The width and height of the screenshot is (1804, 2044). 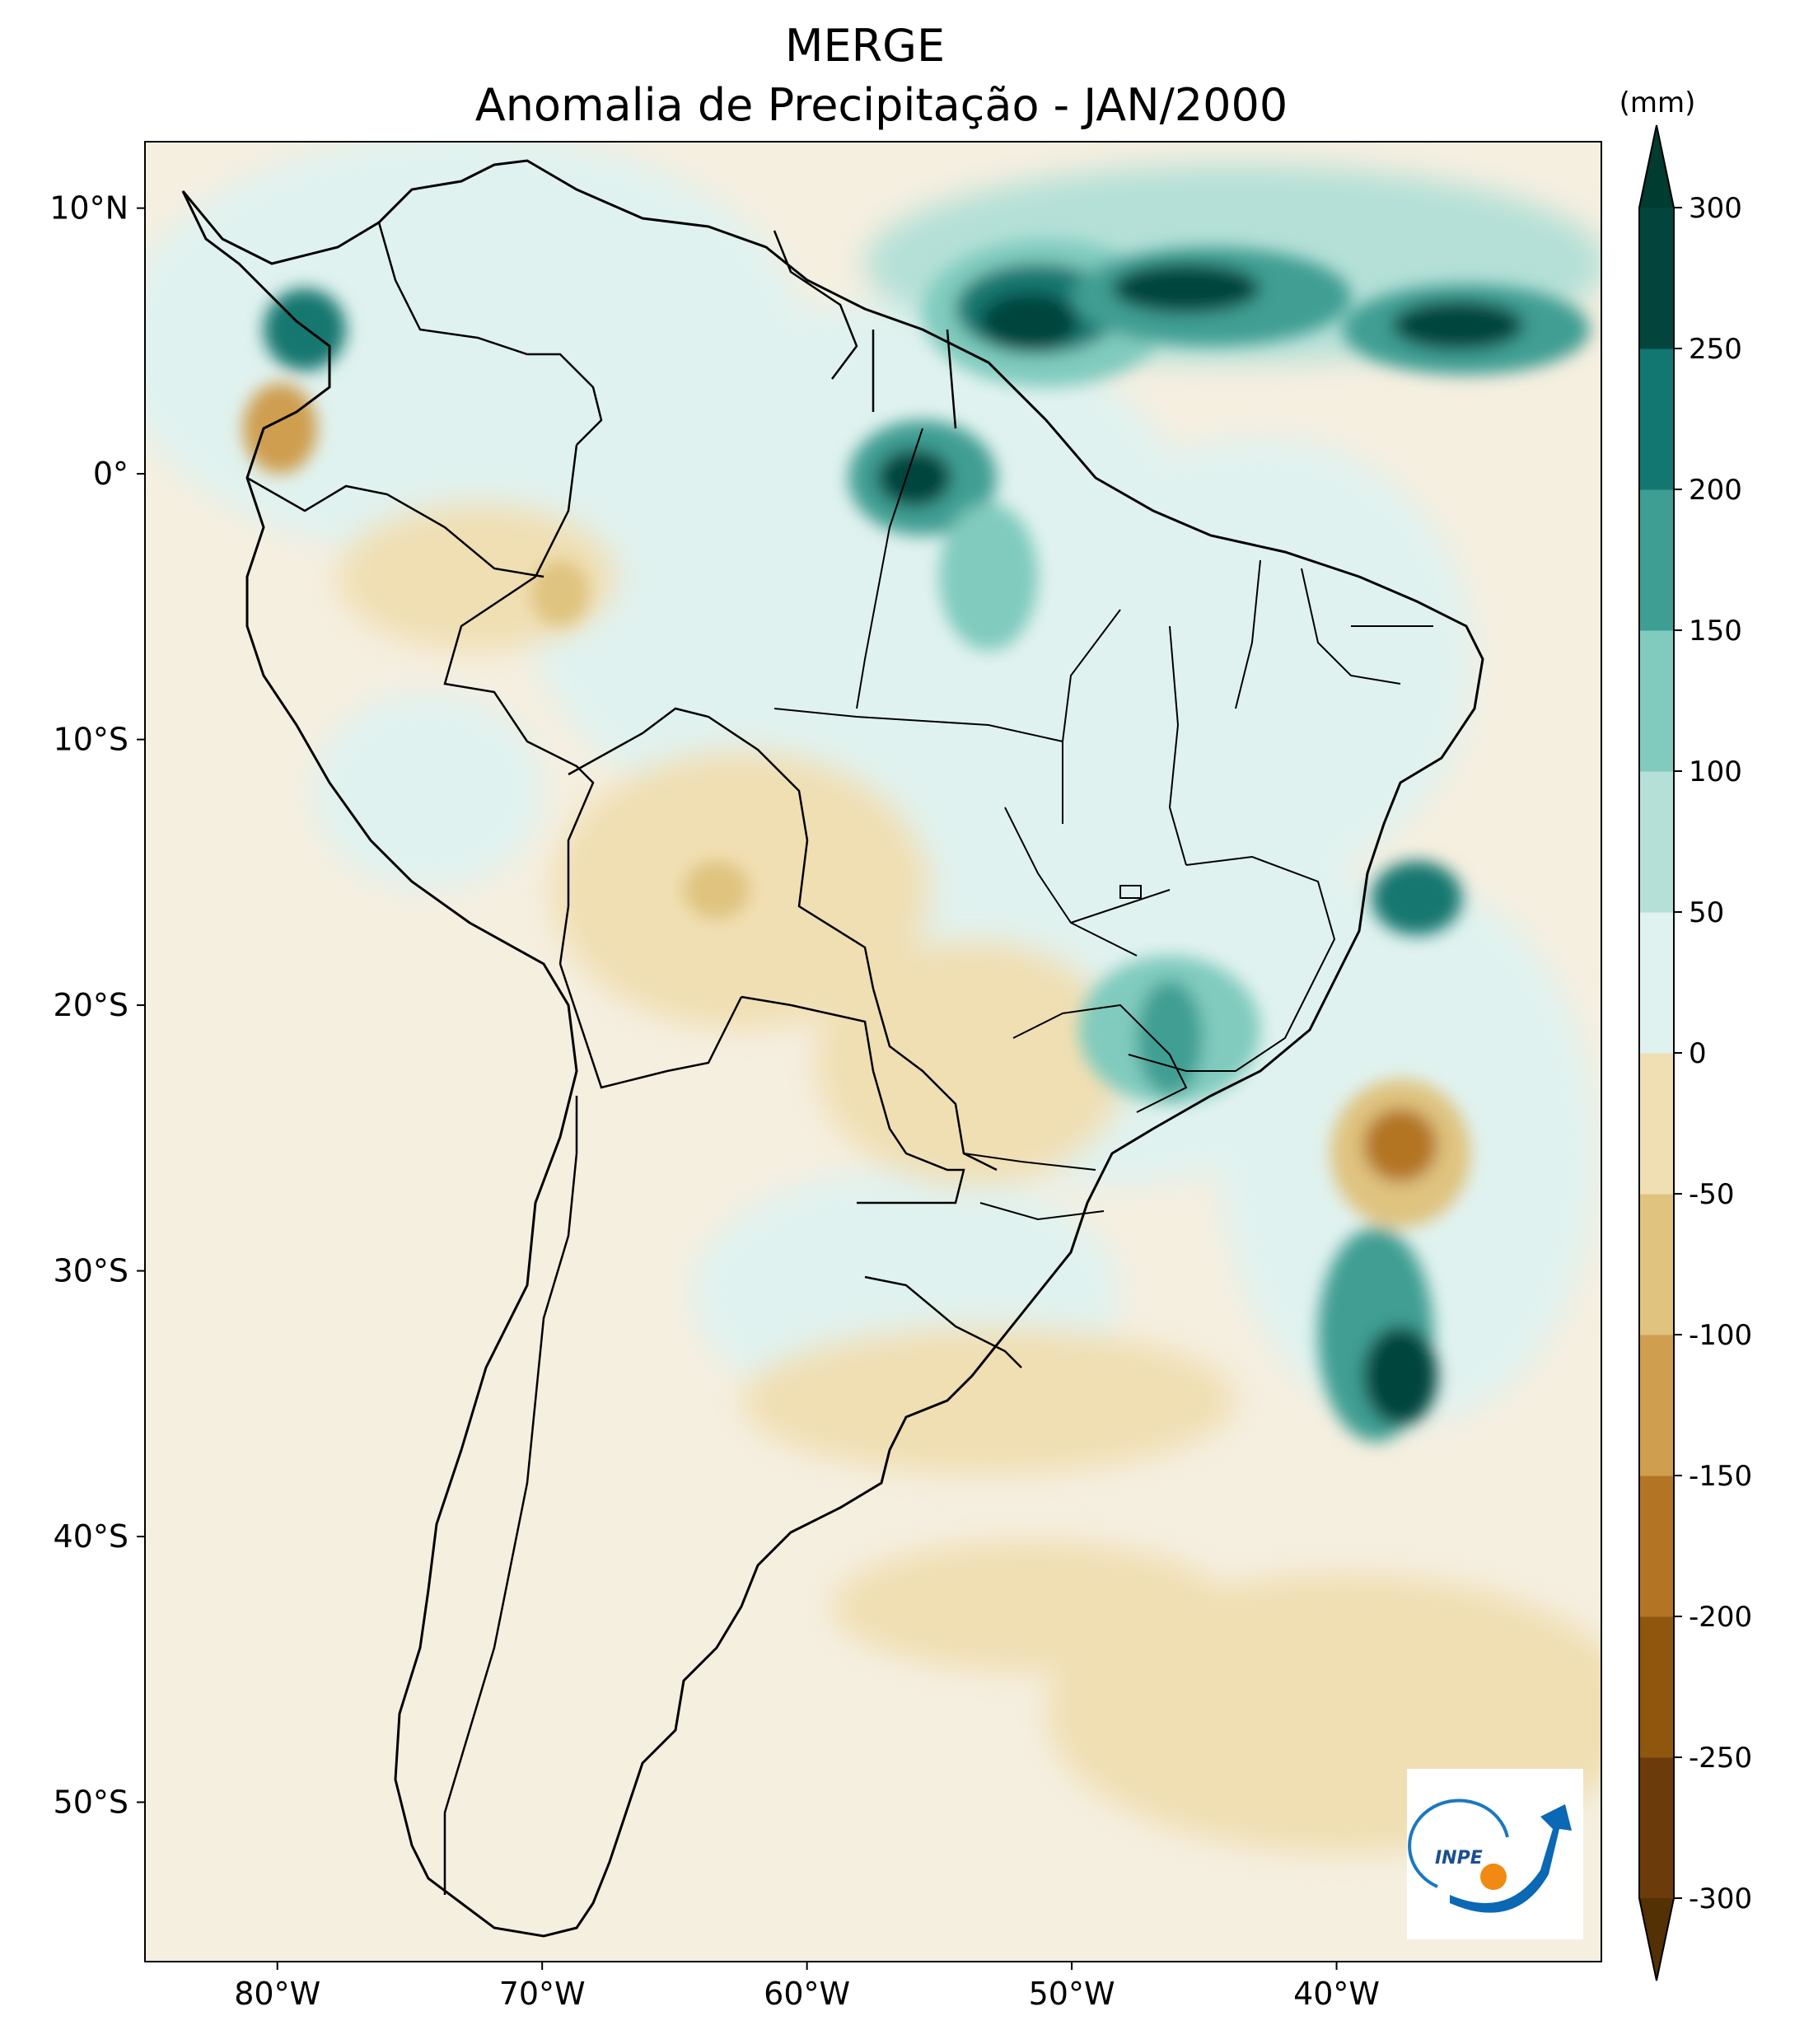 I want to click on dry-region-mato-grosso-sul, so click(x=972, y=1062).